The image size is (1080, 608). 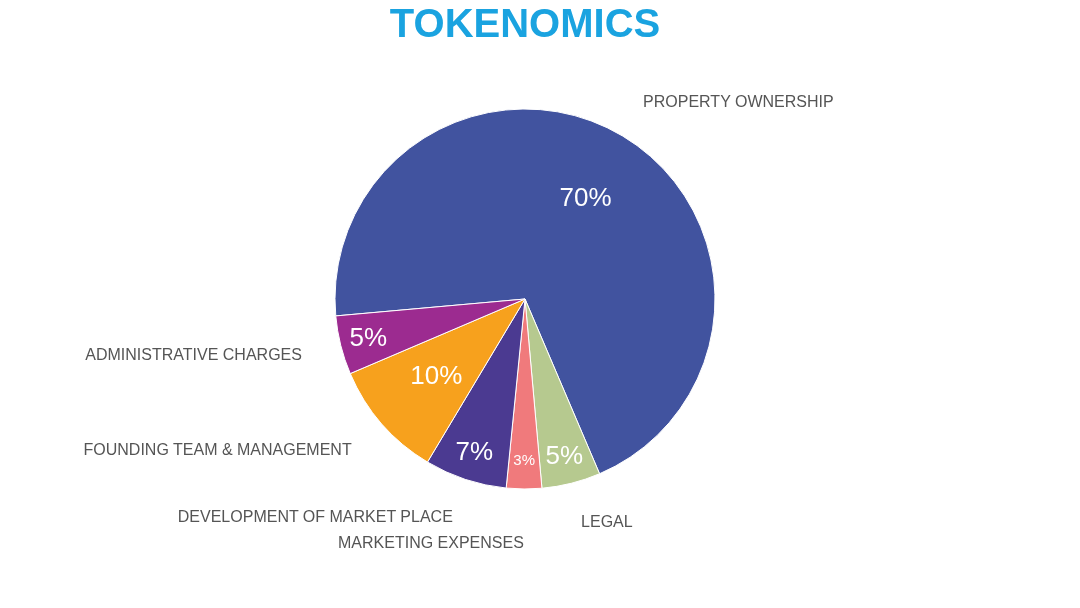 What do you see at coordinates (217, 450) in the screenshot?
I see `slice-label: FOUNDING TEAM & MANAGEMENT` at bounding box center [217, 450].